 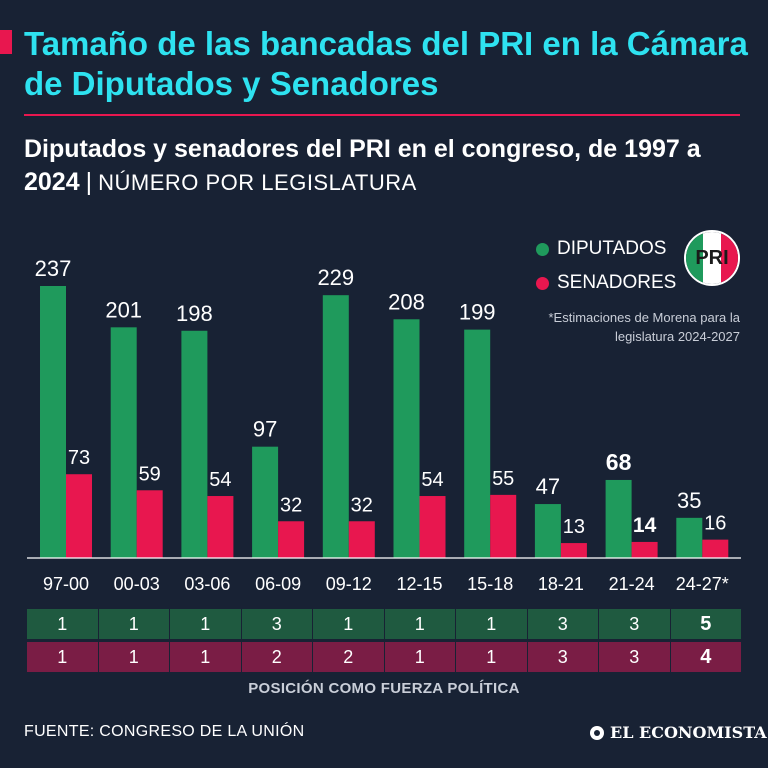 I want to click on label-senadores-03-06: 54, so click(x=220, y=480).